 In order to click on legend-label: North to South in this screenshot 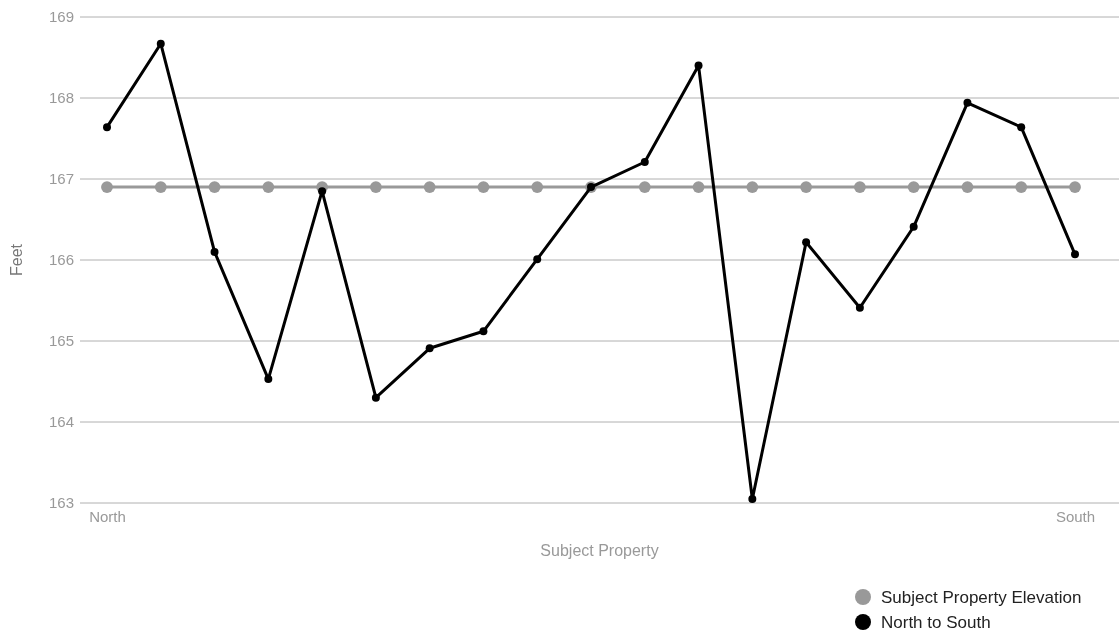, I will do `click(936, 622)`.